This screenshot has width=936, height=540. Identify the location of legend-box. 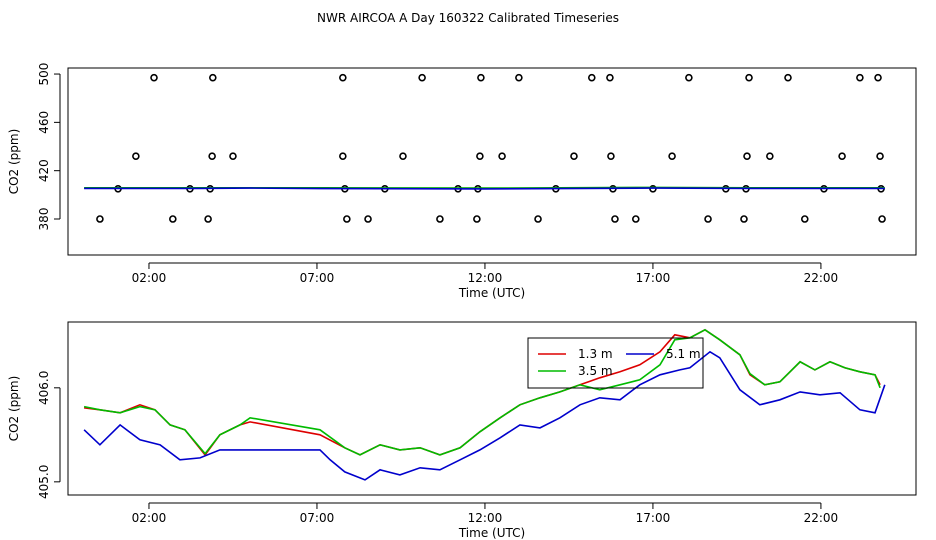
(615, 363).